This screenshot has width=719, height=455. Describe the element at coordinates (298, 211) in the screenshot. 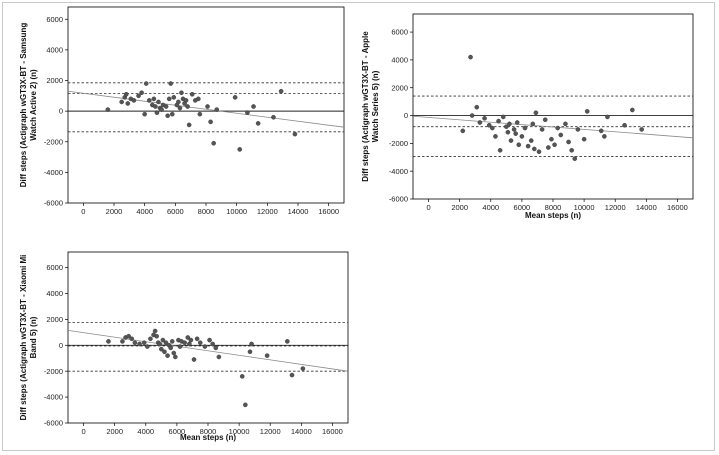

I see `x-tick-label: 14000` at that location.